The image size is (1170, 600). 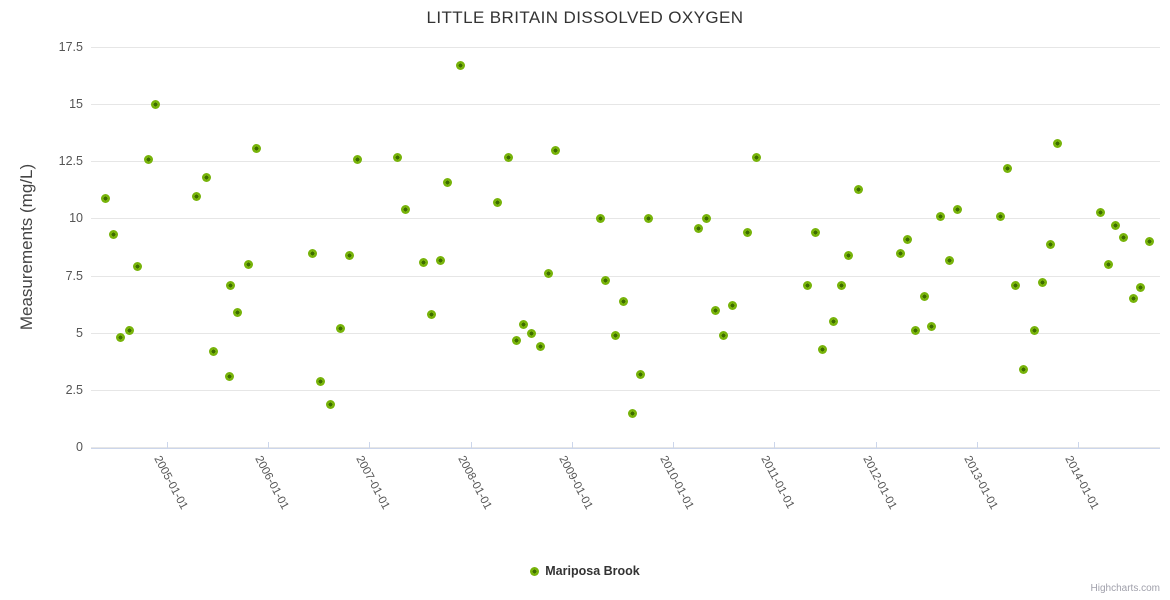 What do you see at coordinates (474, 482) in the screenshot?
I see `x-axis-tick-label: 2008-01-01` at bounding box center [474, 482].